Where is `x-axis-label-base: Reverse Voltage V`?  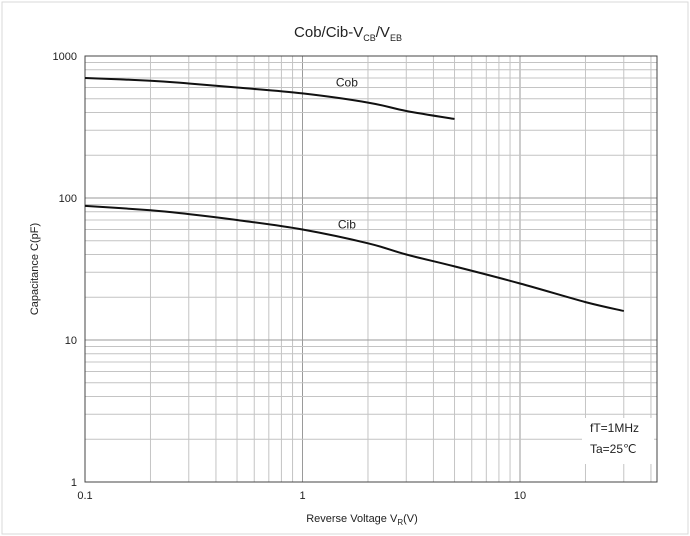 x-axis-label-base: Reverse Voltage V is located at coordinates (352, 519).